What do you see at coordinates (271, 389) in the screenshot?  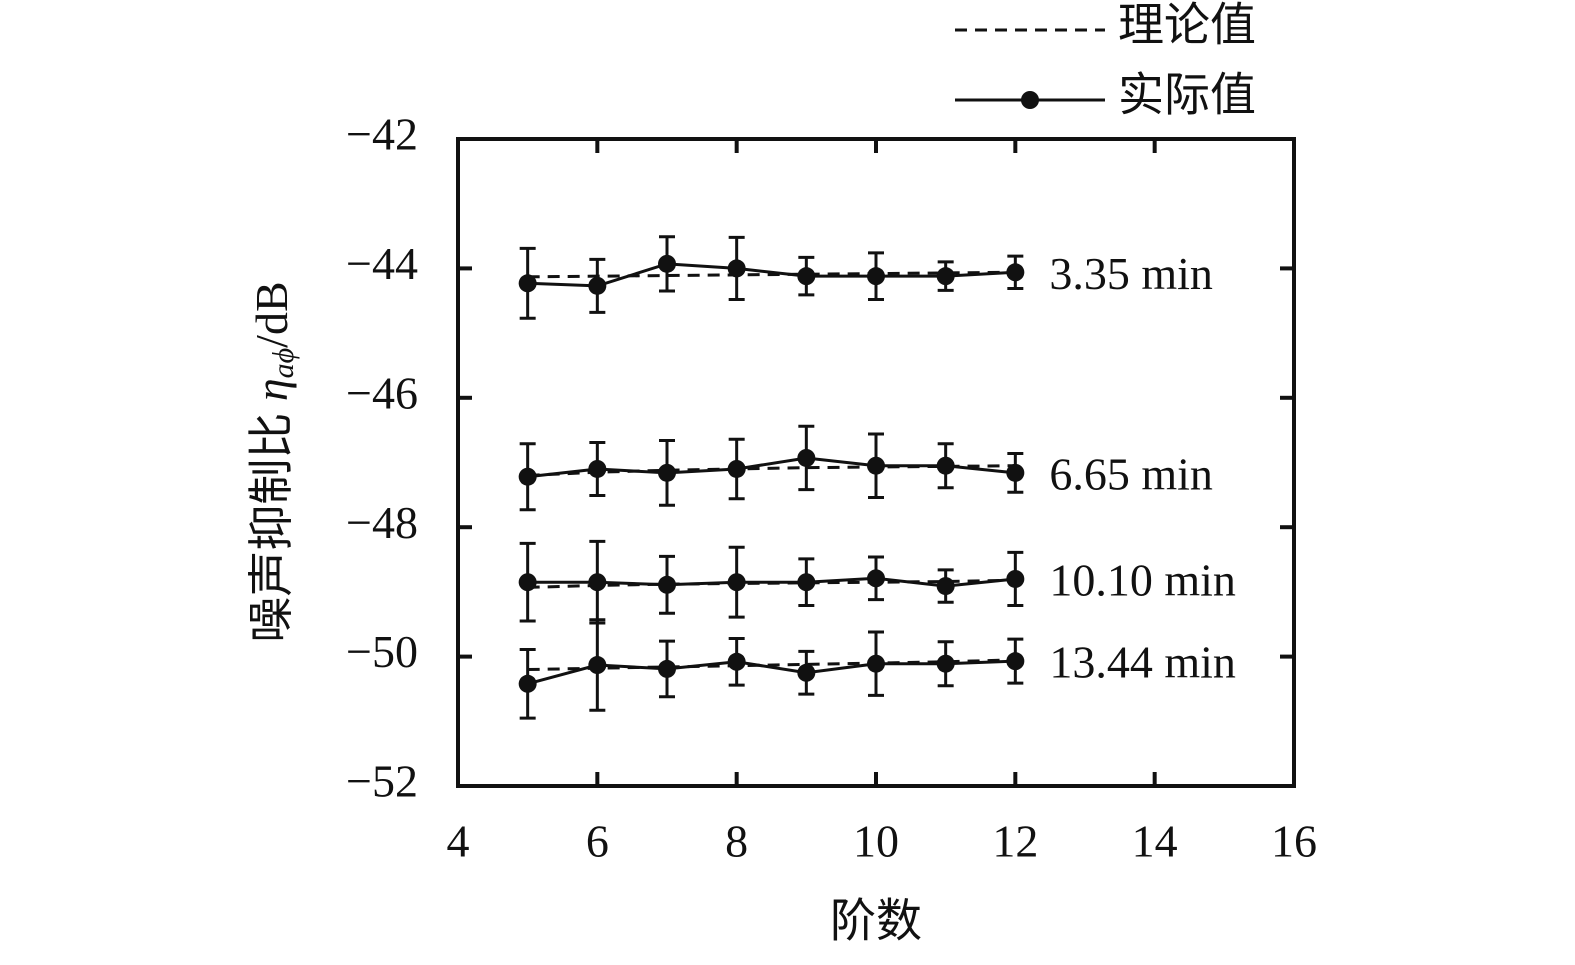 I see `y-axis-title-symbol: η` at bounding box center [271, 389].